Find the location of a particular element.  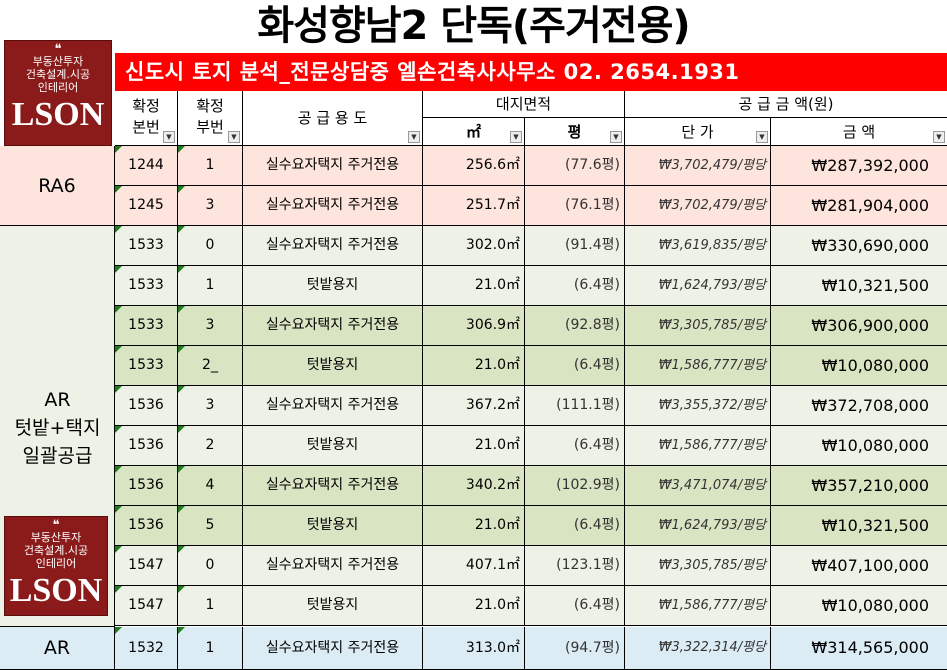

area-m2-cell: 340.2㎡ is located at coordinates (474, 485).